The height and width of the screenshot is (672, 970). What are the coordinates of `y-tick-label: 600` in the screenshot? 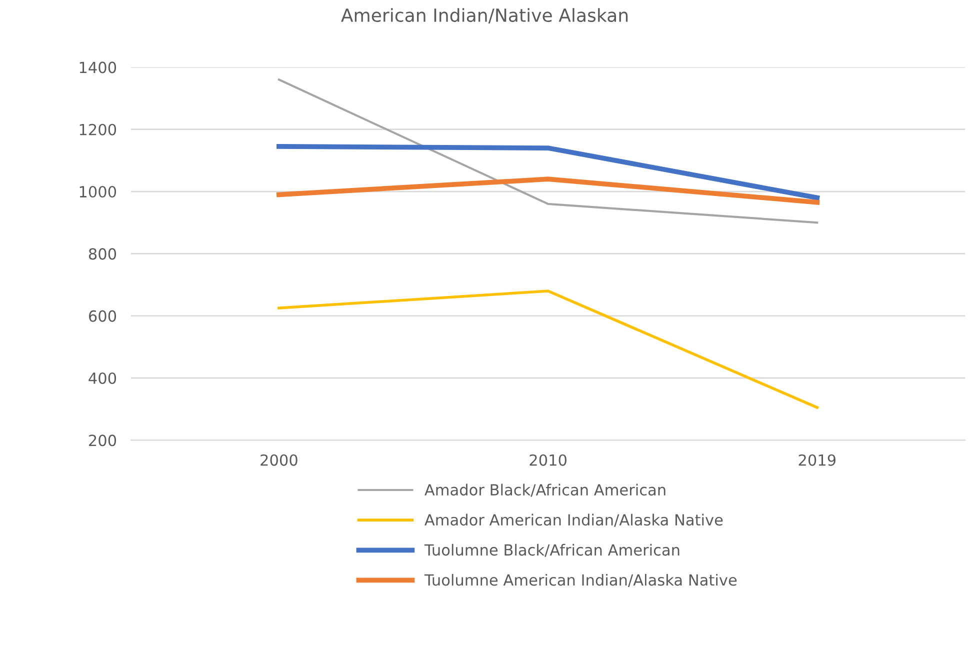 It's located at (102, 316).